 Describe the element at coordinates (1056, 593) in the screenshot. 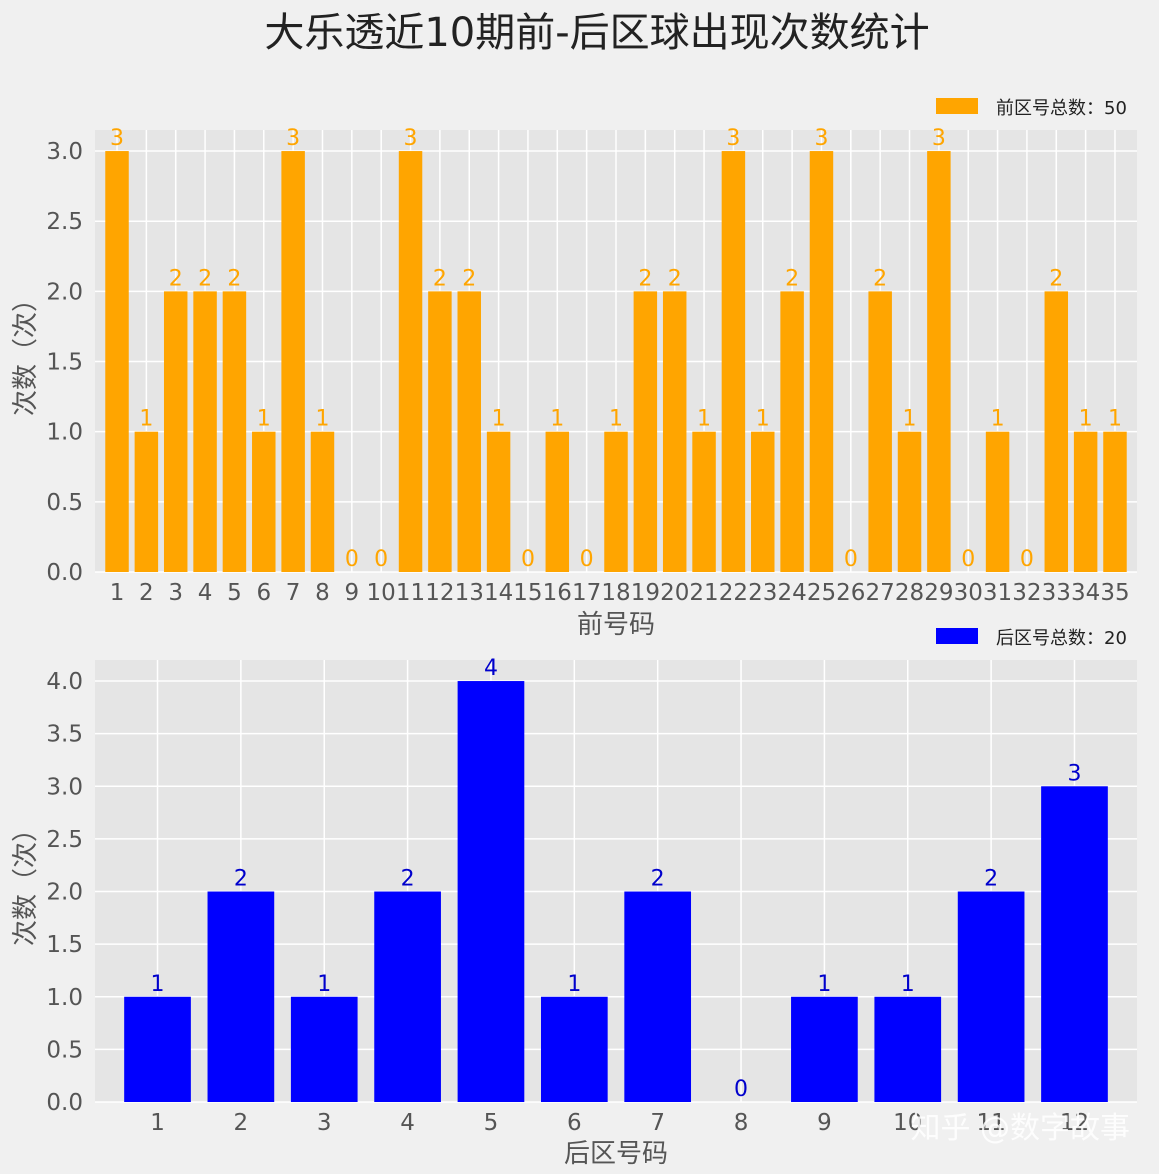

I see `x-tick-label: 33` at that location.